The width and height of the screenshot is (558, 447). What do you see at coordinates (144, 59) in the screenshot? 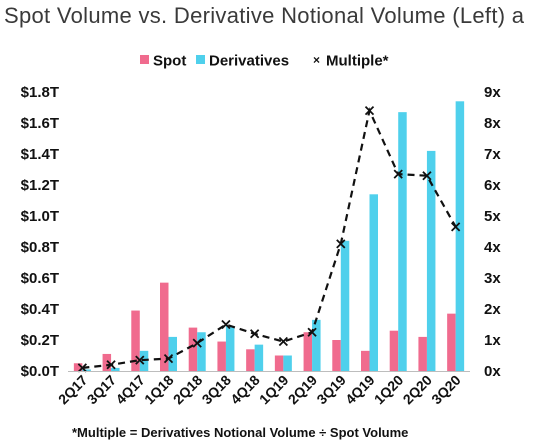
I see `legend-swatch-spot` at bounding box center [144, 59].